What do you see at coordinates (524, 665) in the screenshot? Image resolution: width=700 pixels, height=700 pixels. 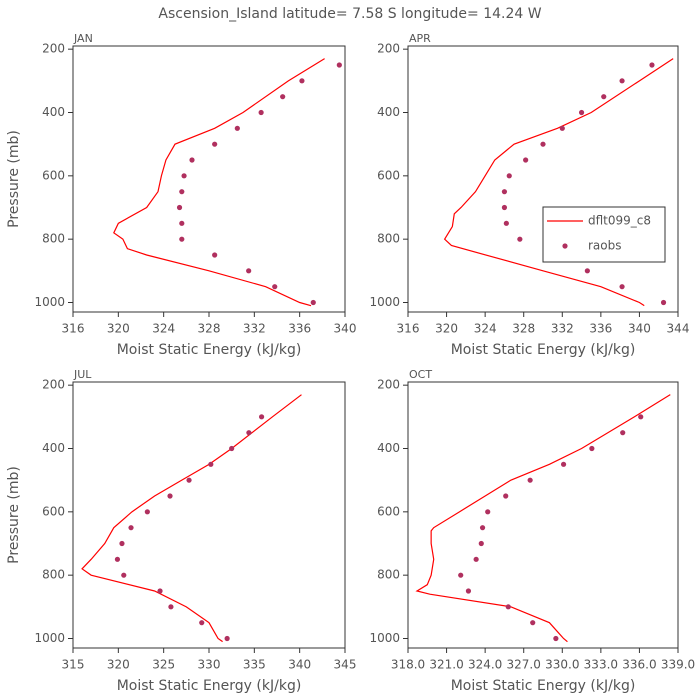 I see `x-tick-label: 327.0` at bounding box center [524, 665].